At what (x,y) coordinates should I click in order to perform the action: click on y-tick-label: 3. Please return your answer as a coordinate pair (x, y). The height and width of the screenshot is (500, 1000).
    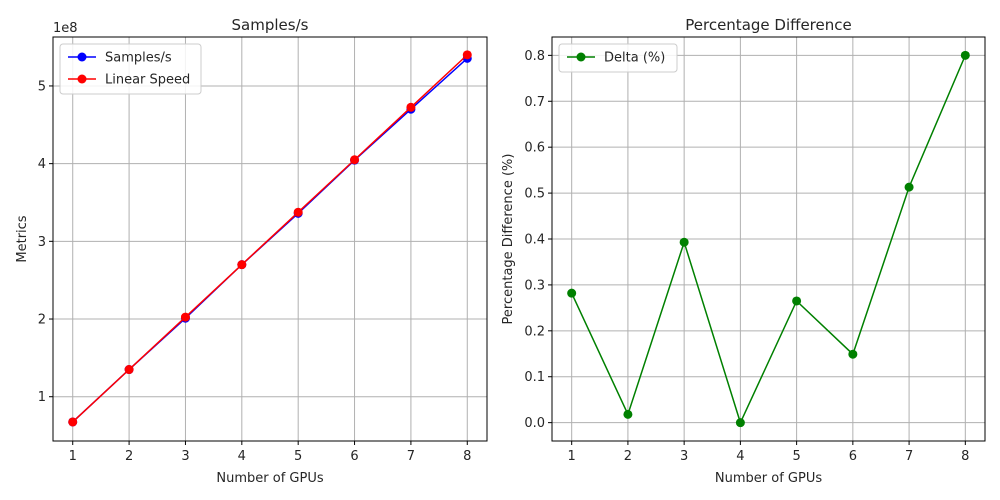
    Looking at the image, I should click on (42, 242).